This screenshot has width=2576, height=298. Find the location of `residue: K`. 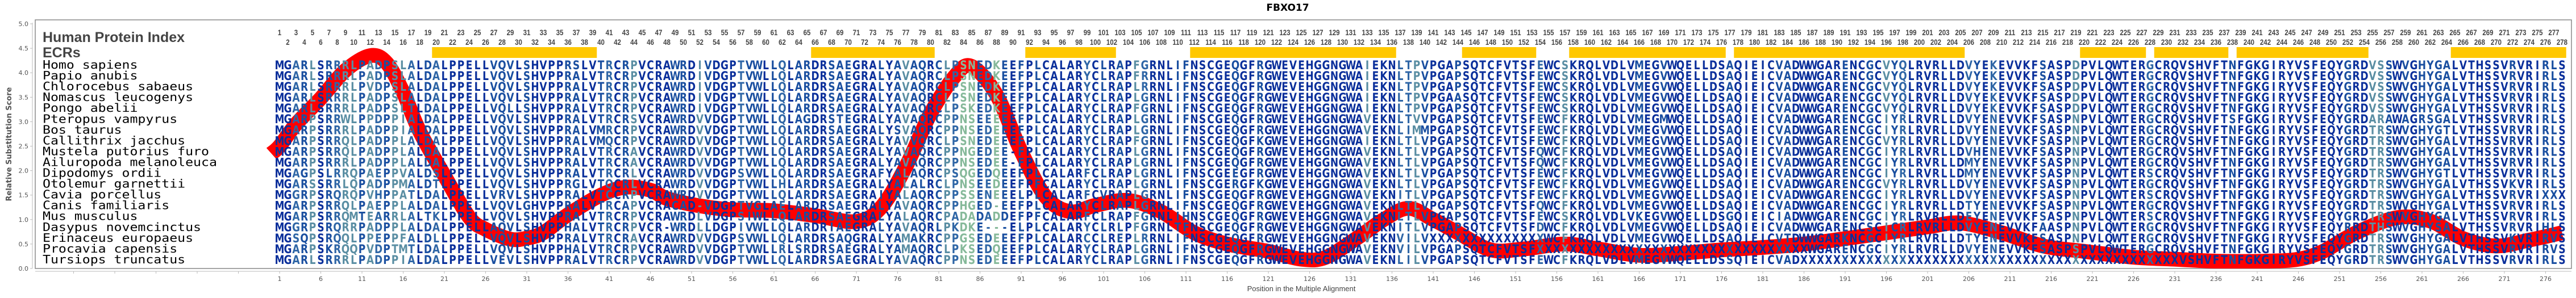

residue: K is located at coordinates (2257, 65).